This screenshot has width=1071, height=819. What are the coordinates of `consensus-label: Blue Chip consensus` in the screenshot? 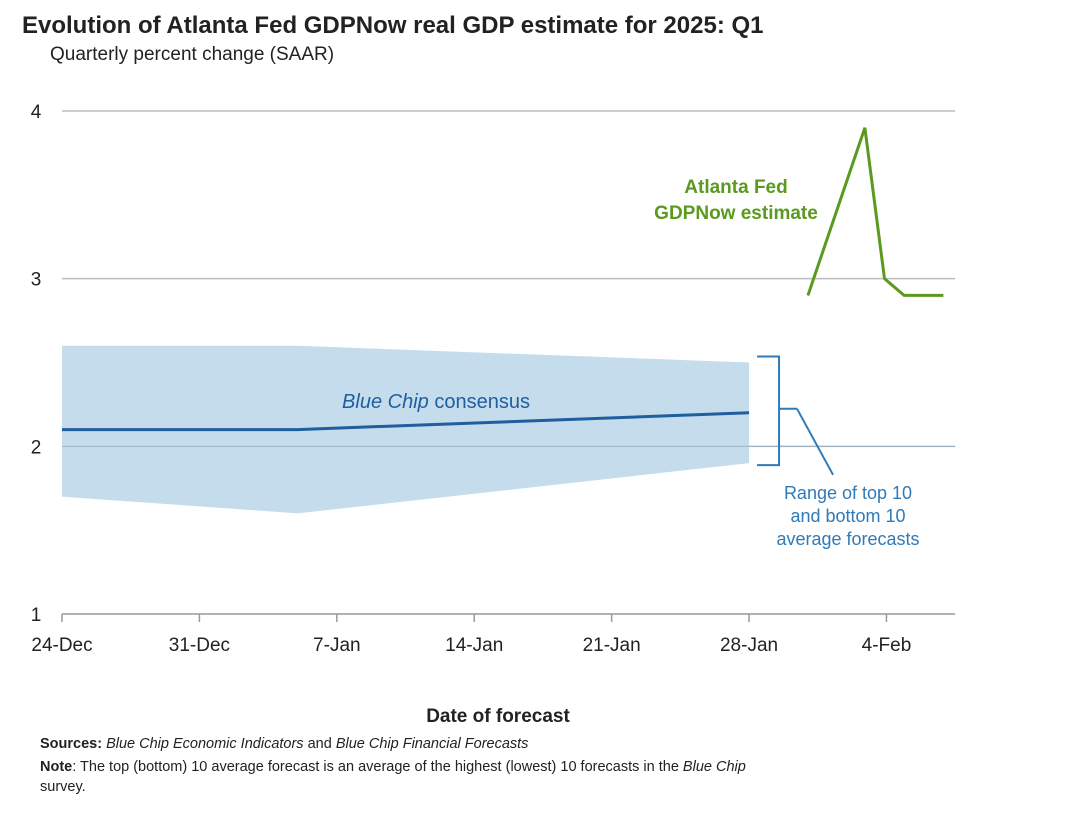 It's located at (436, 402).